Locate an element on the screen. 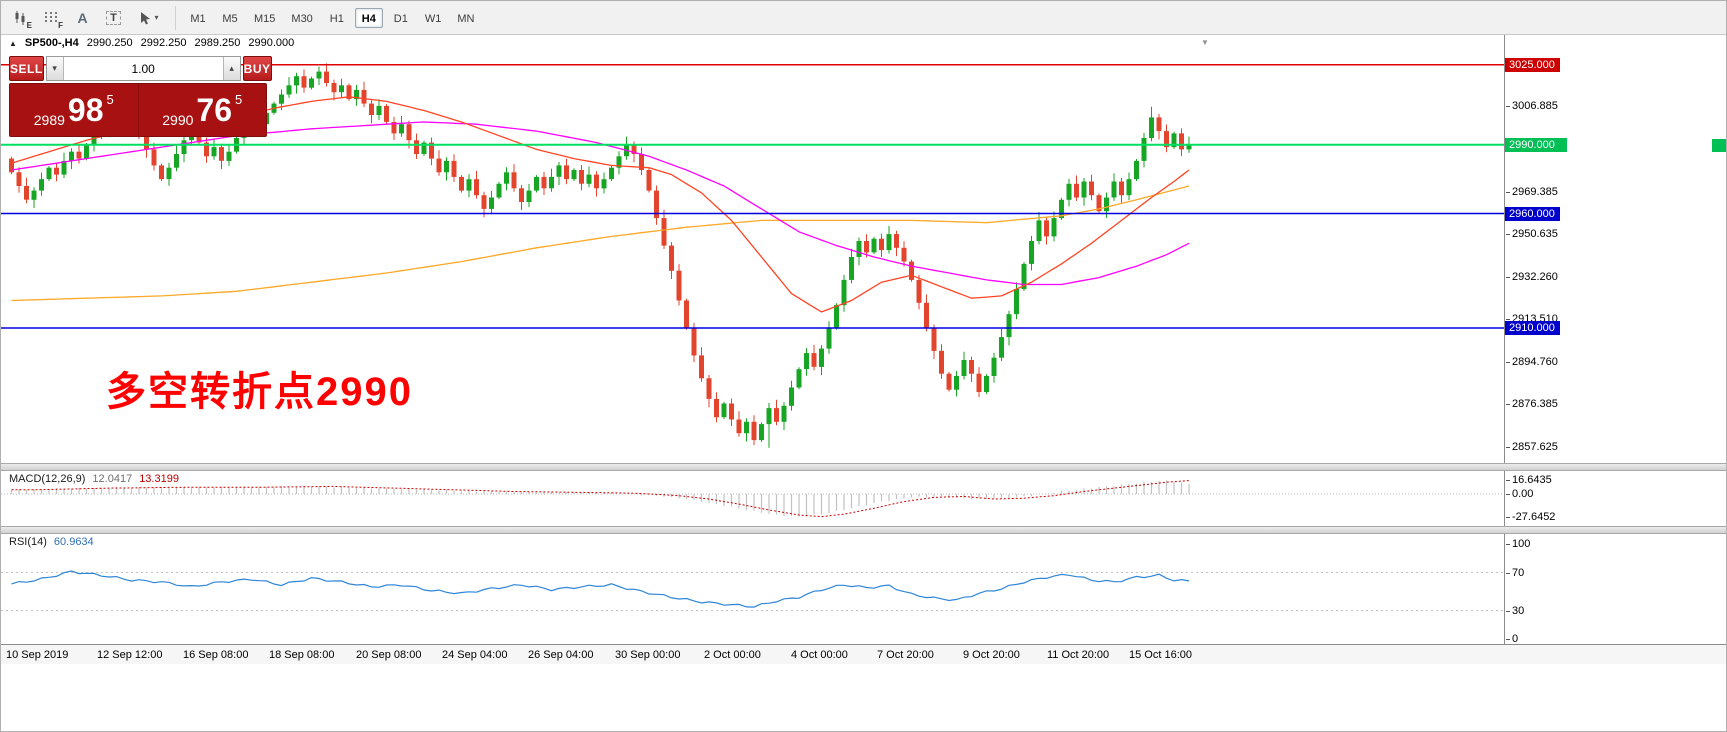 The image size is (1727, 732). quote-high: 2992.250 is located at coordinates (163, 43).